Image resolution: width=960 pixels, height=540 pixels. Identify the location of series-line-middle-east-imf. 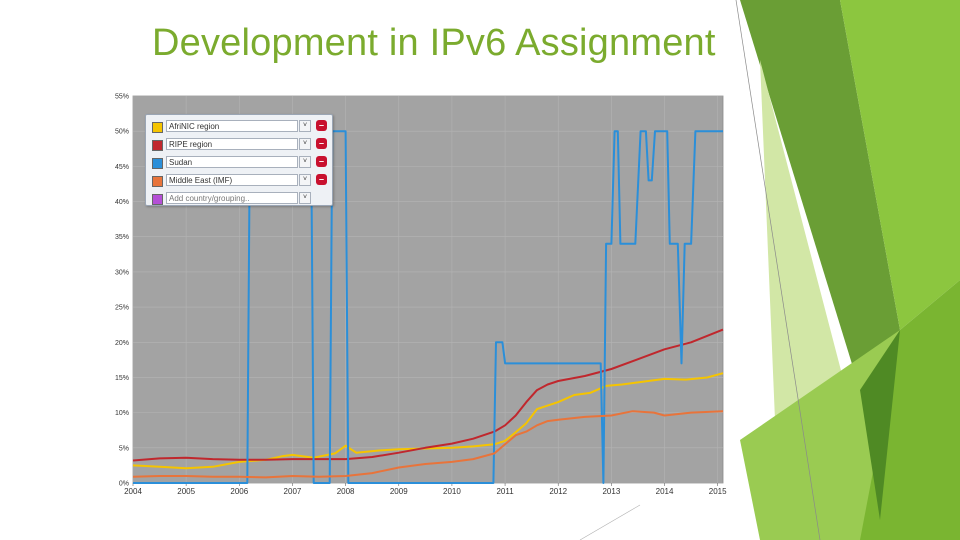
(428, 444).